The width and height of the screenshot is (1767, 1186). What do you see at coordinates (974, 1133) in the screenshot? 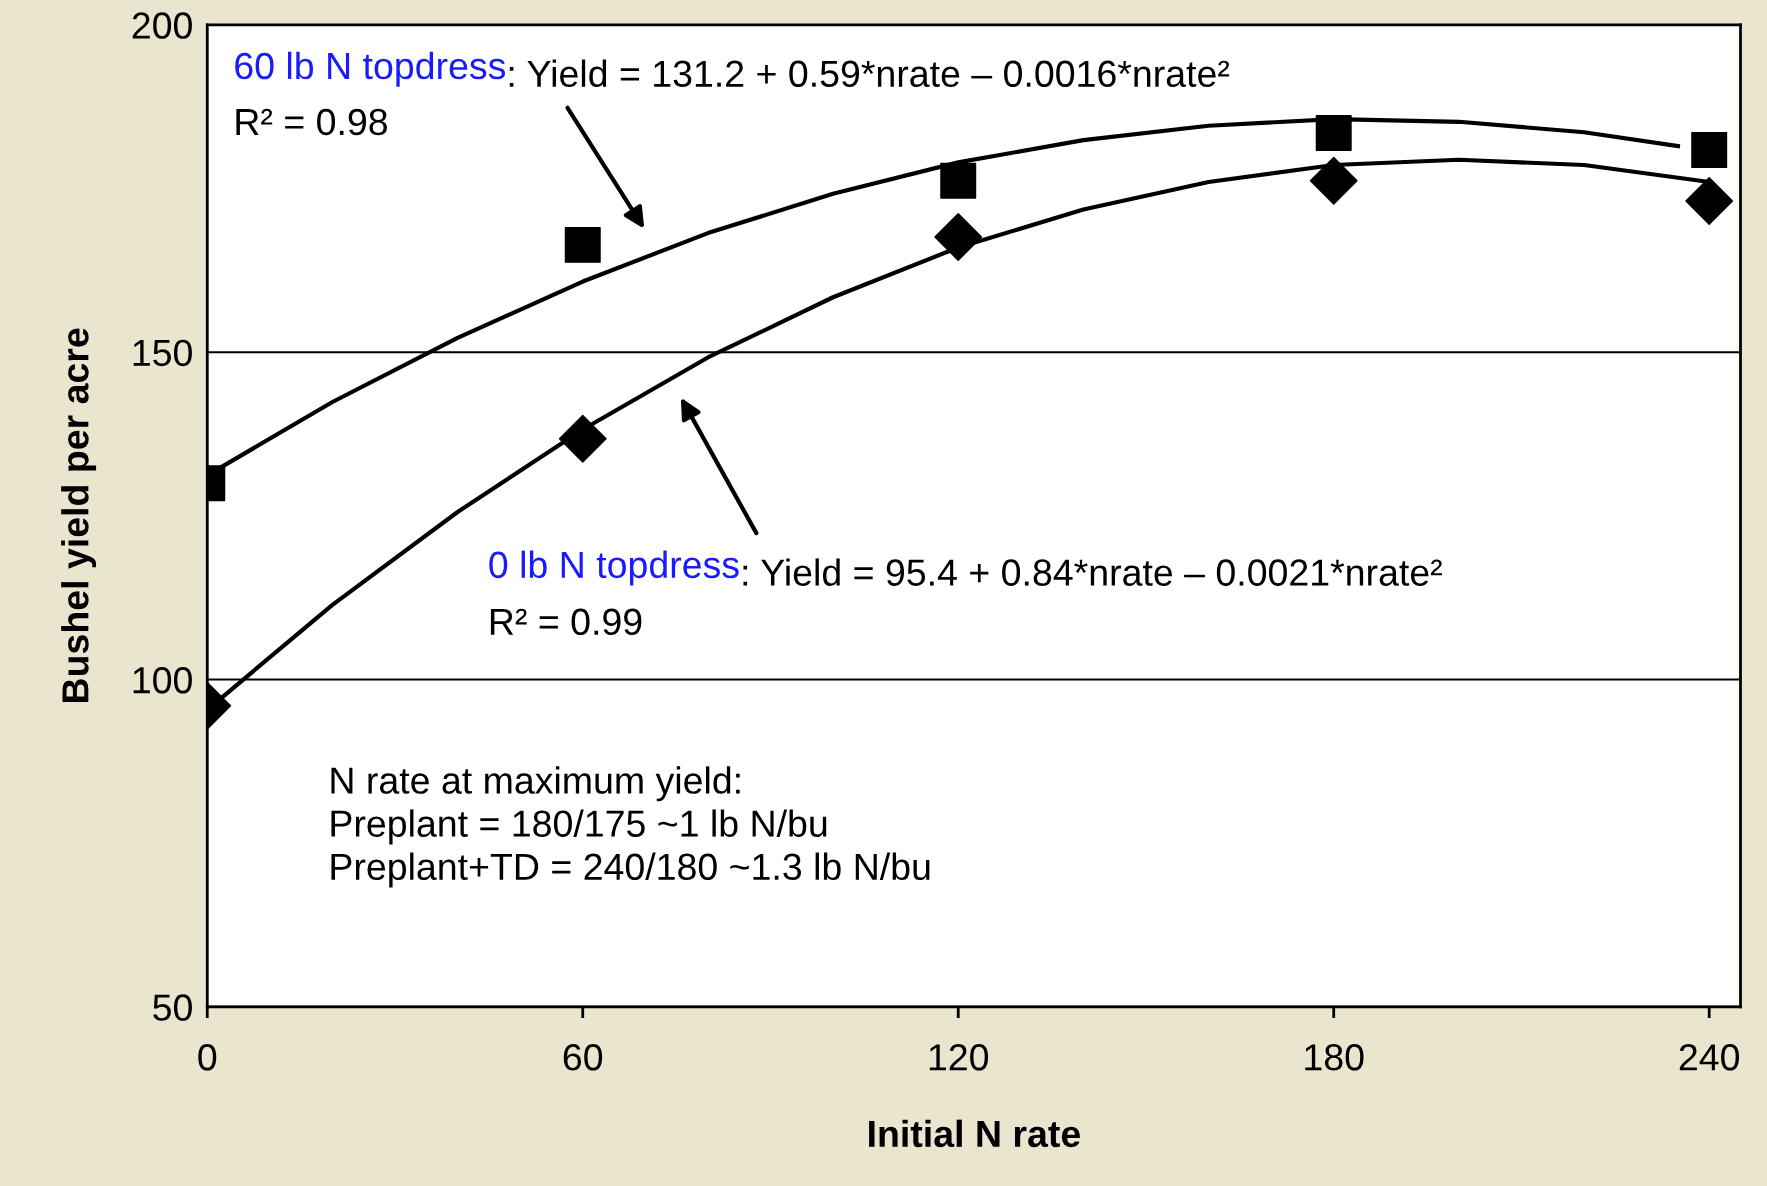
I see `x-axis-title: Initial N rate` at bounding box center [974, 1133].